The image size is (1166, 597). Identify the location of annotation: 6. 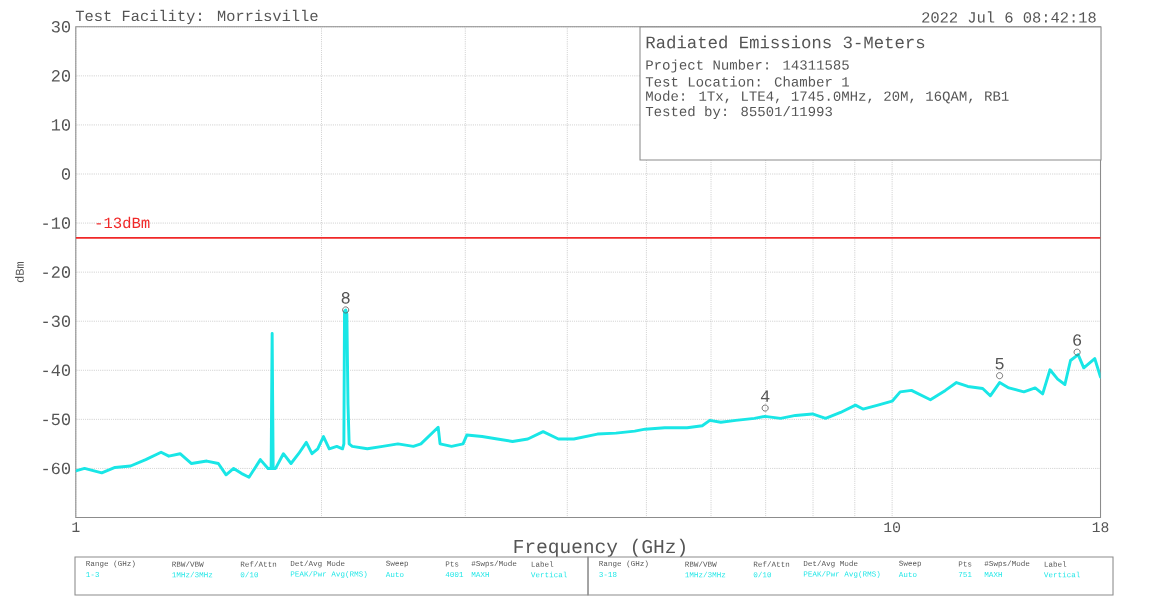
(1077, 340).